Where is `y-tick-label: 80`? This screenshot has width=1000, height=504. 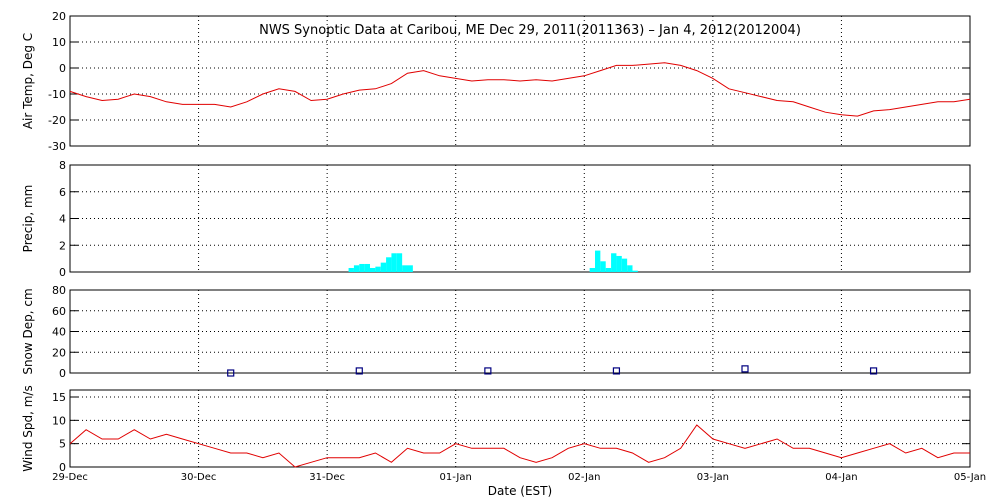 y-tick-label: 80 is located at coordinates (59, 290).